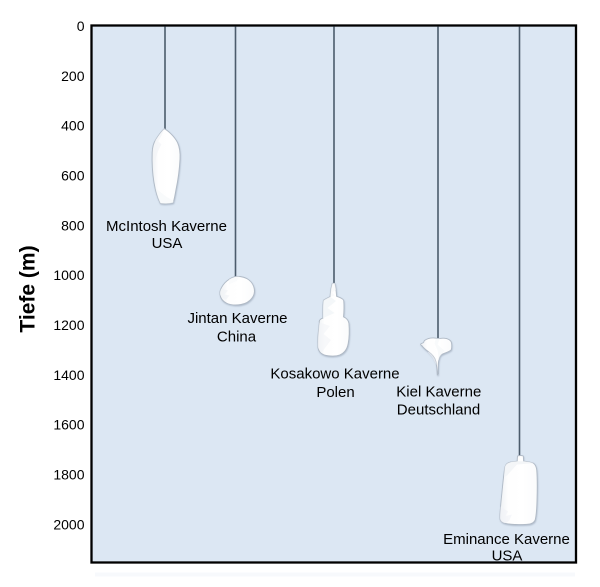  What do you see at coordinates (28, 288) in the screenshot?
I see `svg-text: Tiefe (m)` at bounding box center [28, 288].